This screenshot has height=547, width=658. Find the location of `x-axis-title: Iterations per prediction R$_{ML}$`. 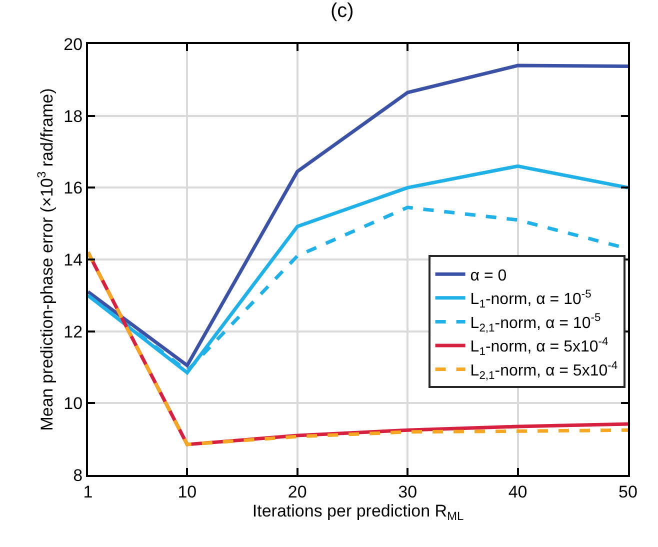

x-axis-title: Iterations per prediction R$_{ML}$ is located at coordinates (358, 512).